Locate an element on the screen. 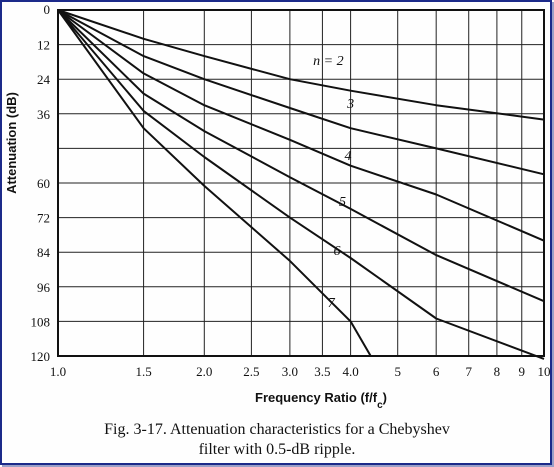 Image resolution: width=554 pixels, height=467 pixels. caption-line-2: filter with 0.5-dB ripple. is located at coordinates (277, 449).